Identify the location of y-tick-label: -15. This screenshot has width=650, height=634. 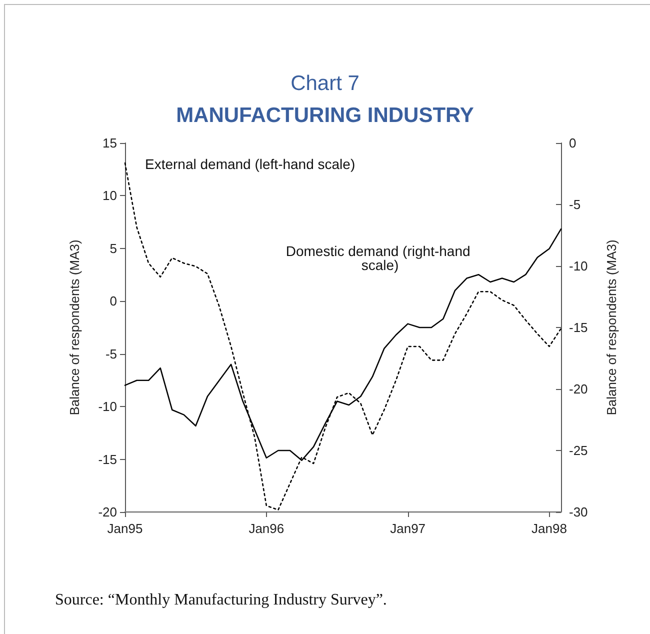
(107, 459).